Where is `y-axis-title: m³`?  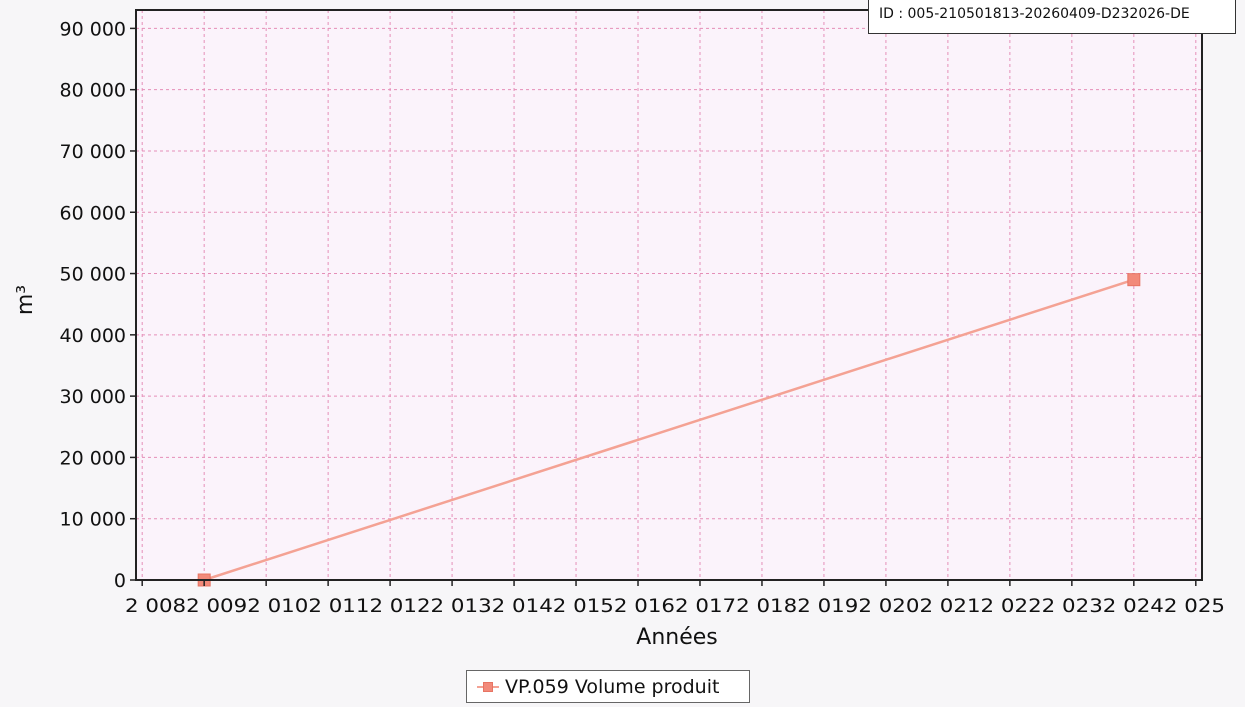
y-axis-title: m³ is located at coordinates (25, 300).